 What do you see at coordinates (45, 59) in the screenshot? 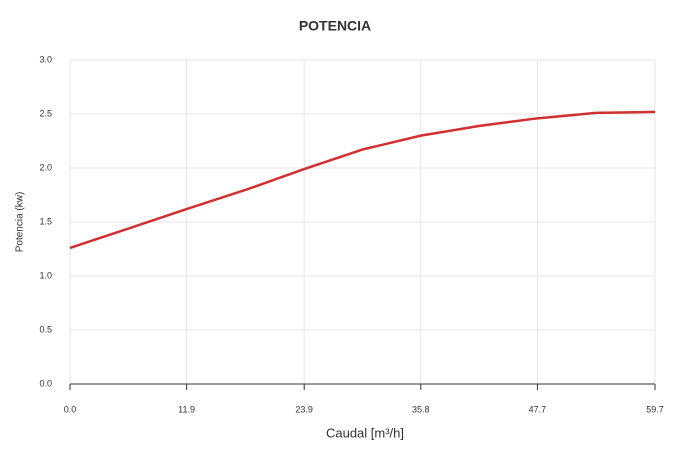
I see `y-tick-label: 3.0` at bounding box center [45, 59].